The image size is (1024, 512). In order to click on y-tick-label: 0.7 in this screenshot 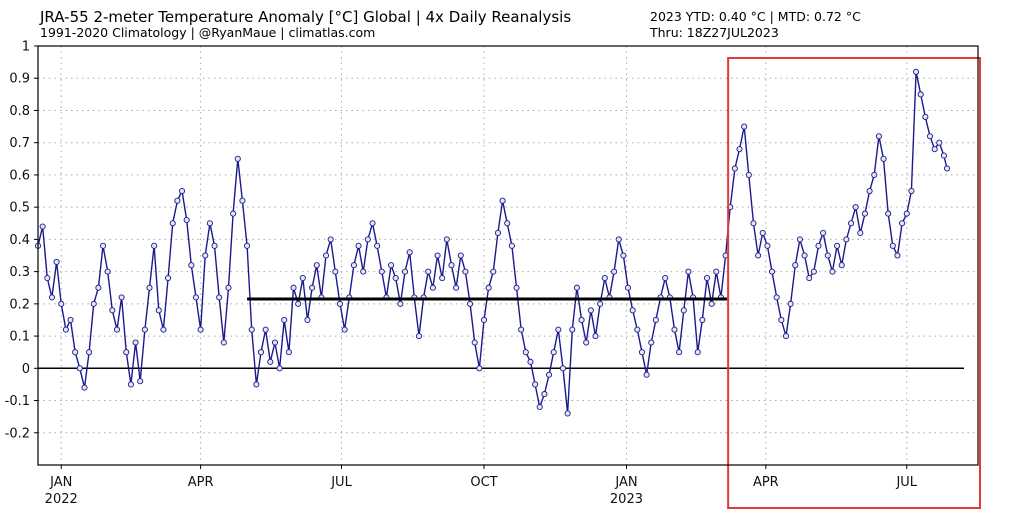, I will do `click(19, 143)`.